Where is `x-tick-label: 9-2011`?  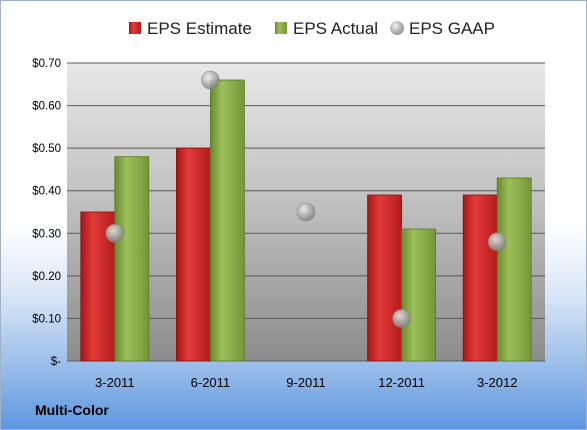
x-tick-label: 9-2011 is located at coordinates (306, 382).